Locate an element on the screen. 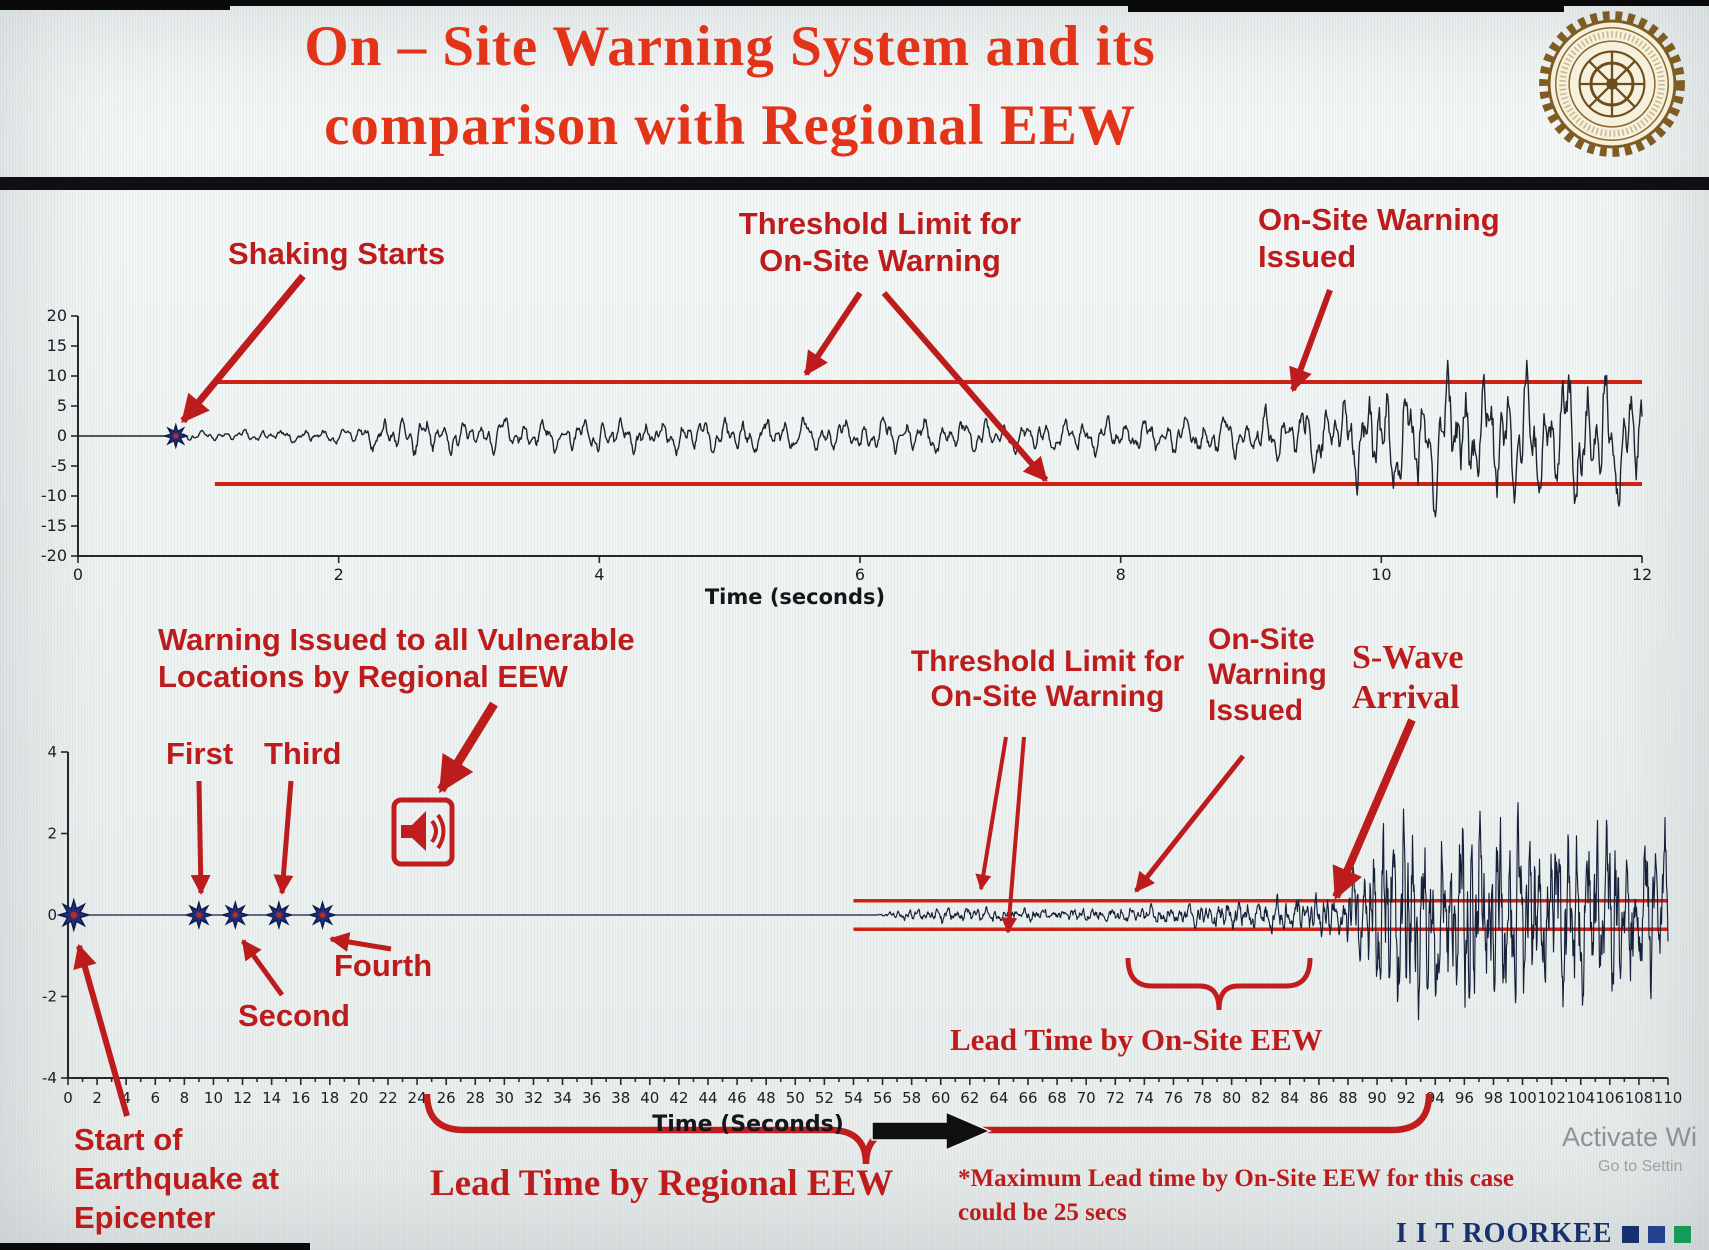 This screenshot has width=1709, height=1250. svg-text: 14 is located at coordinates (271, 1098).